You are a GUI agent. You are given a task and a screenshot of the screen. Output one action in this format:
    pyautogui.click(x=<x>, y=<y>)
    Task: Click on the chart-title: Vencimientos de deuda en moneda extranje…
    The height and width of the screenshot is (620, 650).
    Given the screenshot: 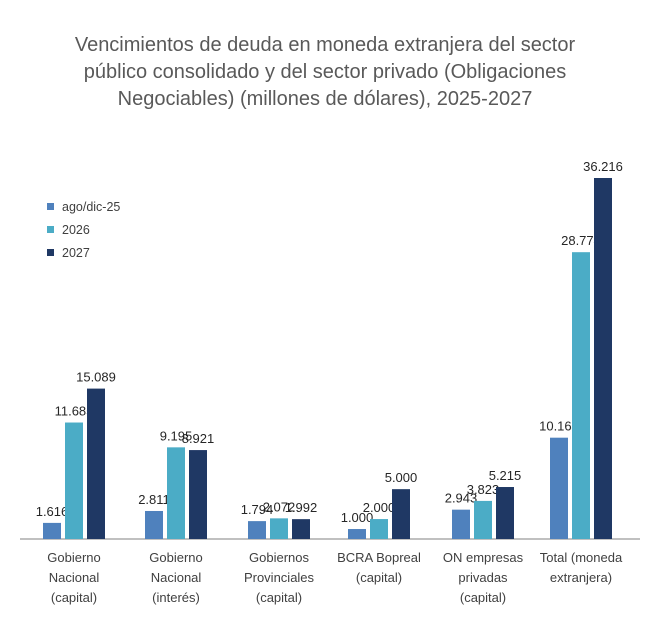 What is the action you would take?
    pyautogui.click(x=325, y=72)
    